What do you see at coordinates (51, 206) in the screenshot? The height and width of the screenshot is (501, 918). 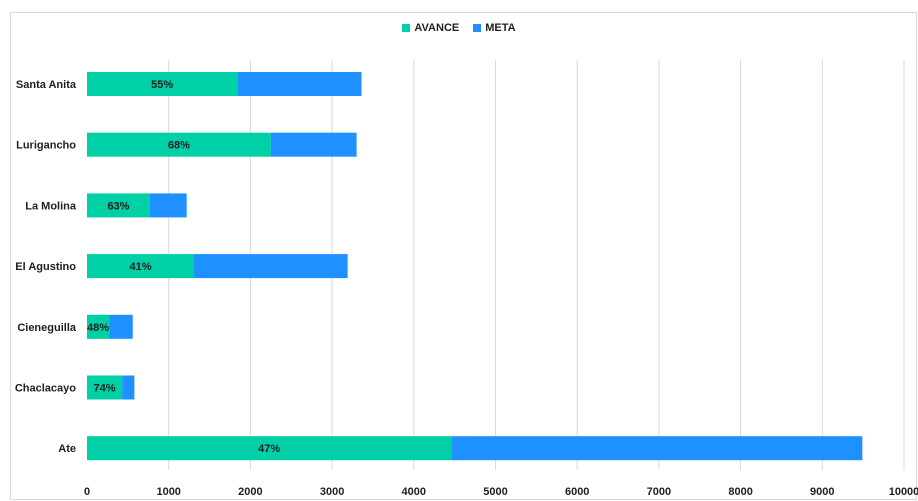 I see `category-label: La Molina` at bounding box center [51, 206].